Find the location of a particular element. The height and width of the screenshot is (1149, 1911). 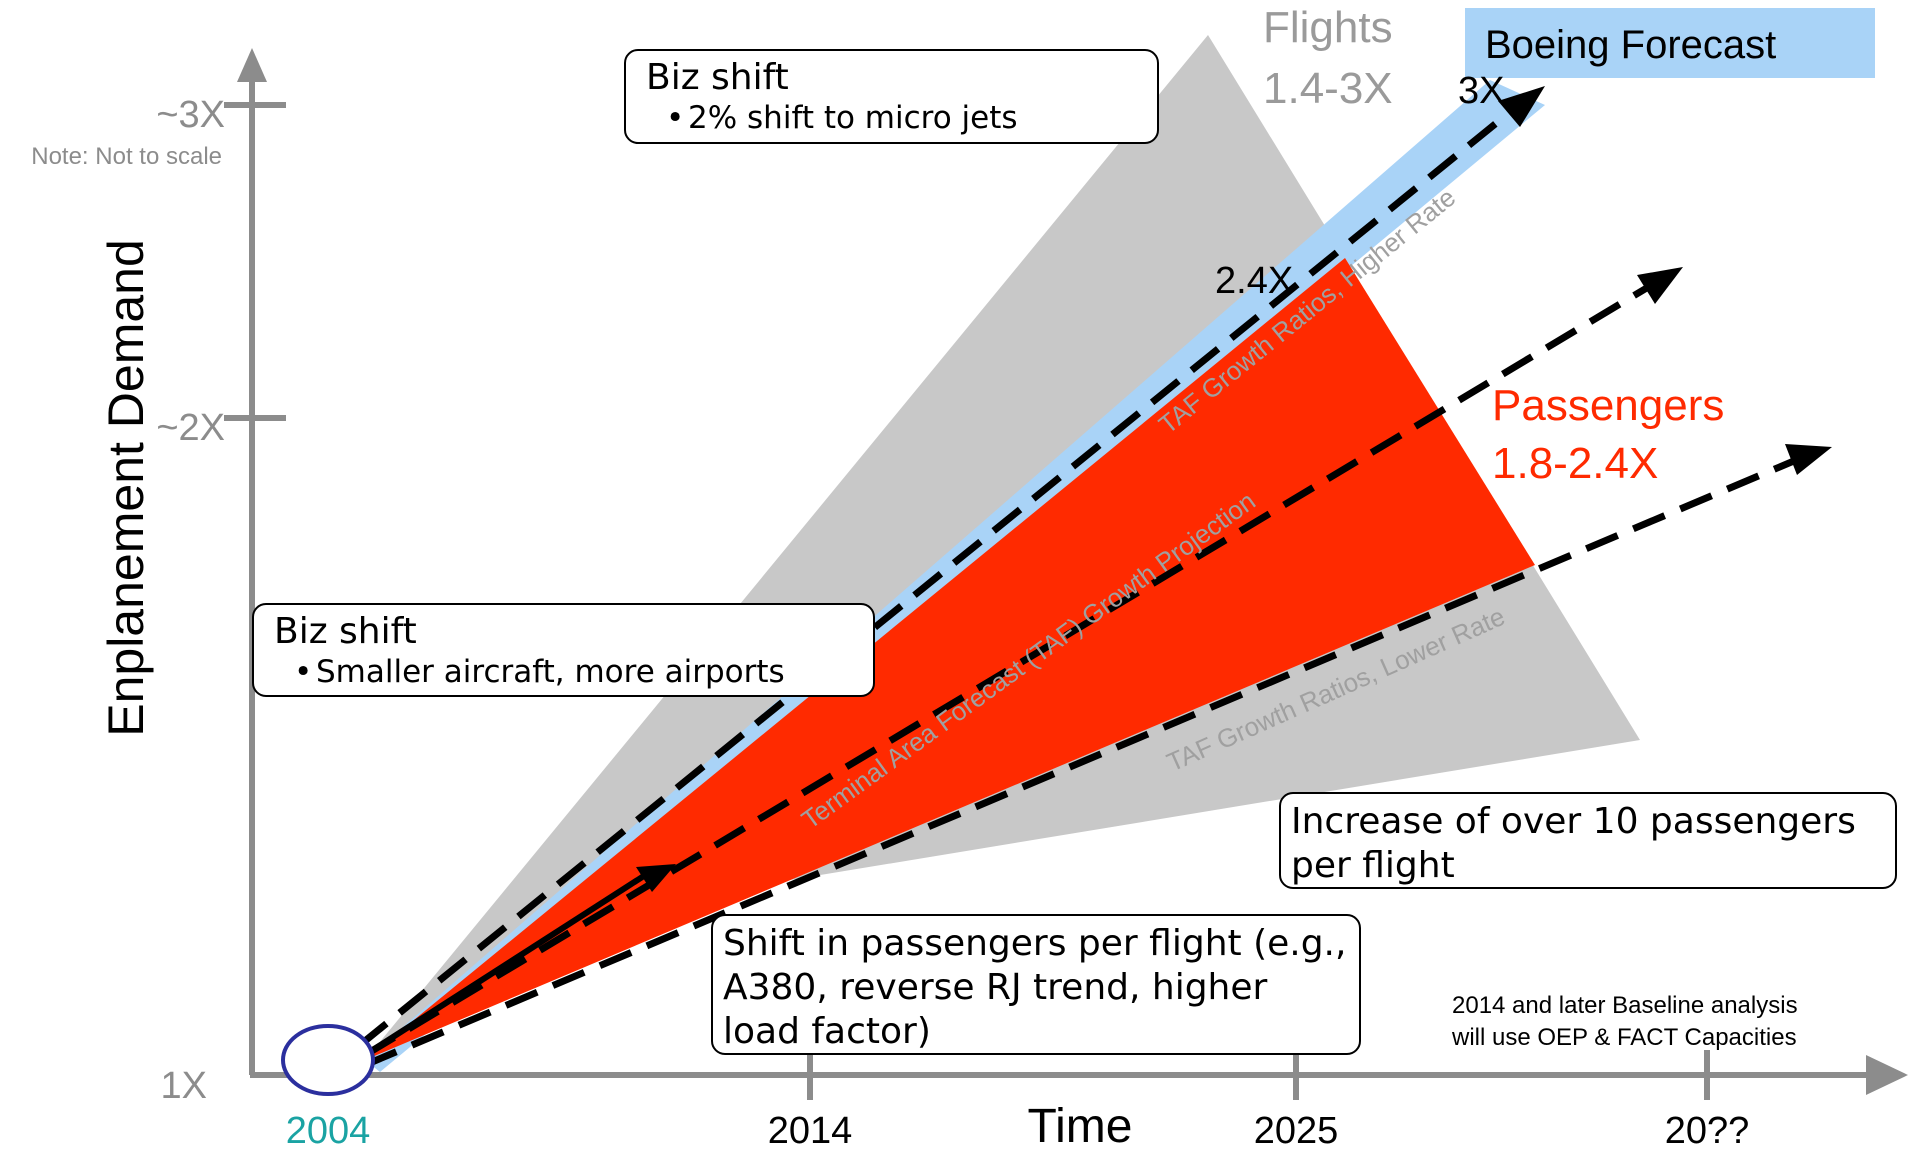

origin-circle is located at coordinates (328, 1060).